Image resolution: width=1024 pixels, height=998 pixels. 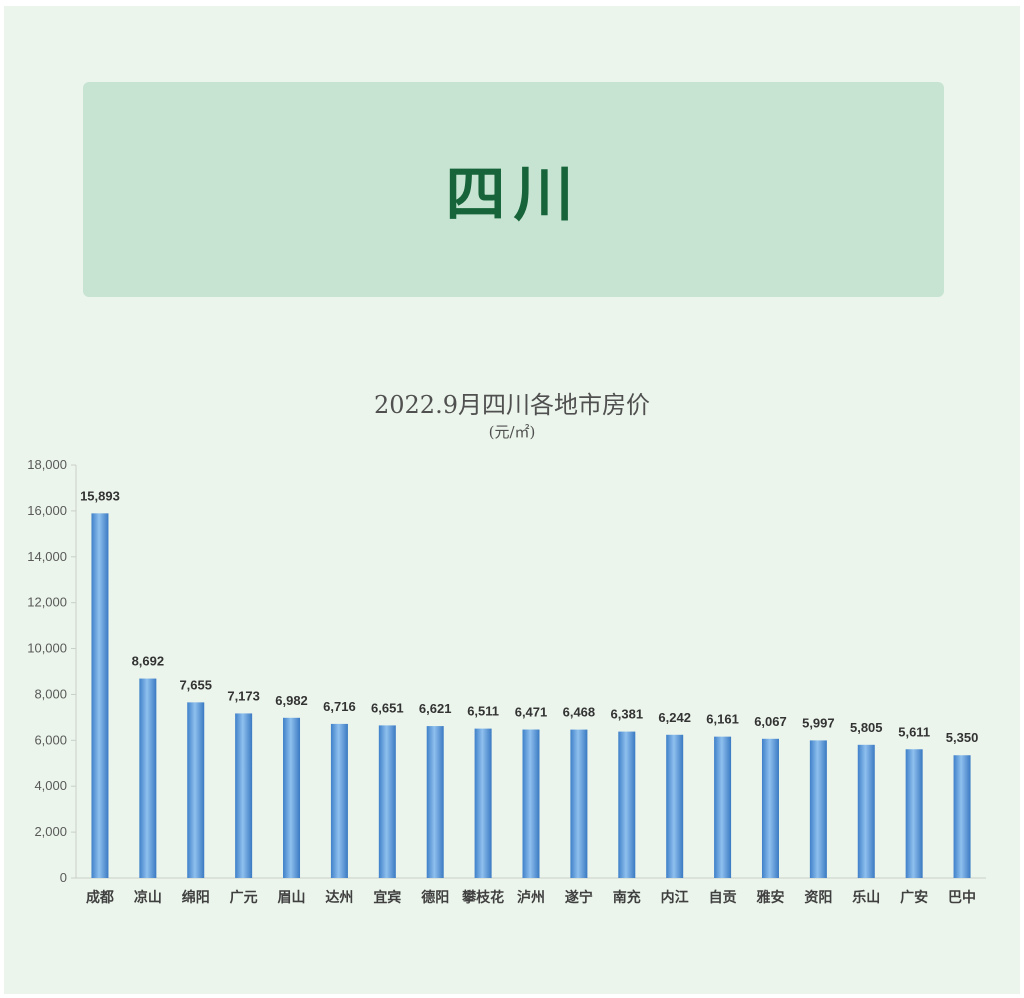 I want to click on data-label: 6,716, so click(x=339, y=706).